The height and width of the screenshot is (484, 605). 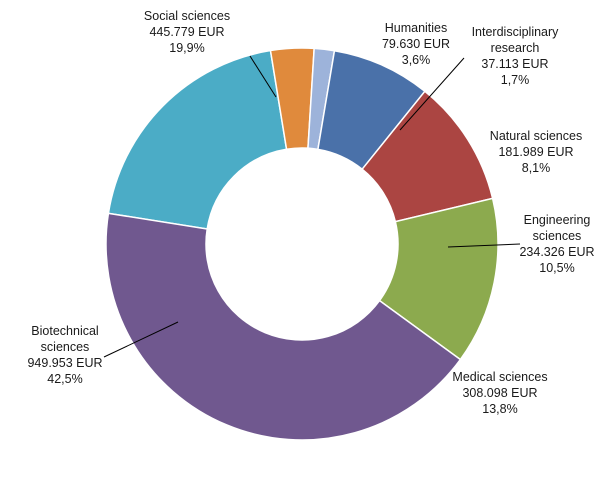 I want to click on data-label-engineering-sciences: Engineering sciences 234.326 EUR 10,5%, so click(x=556, y=244).